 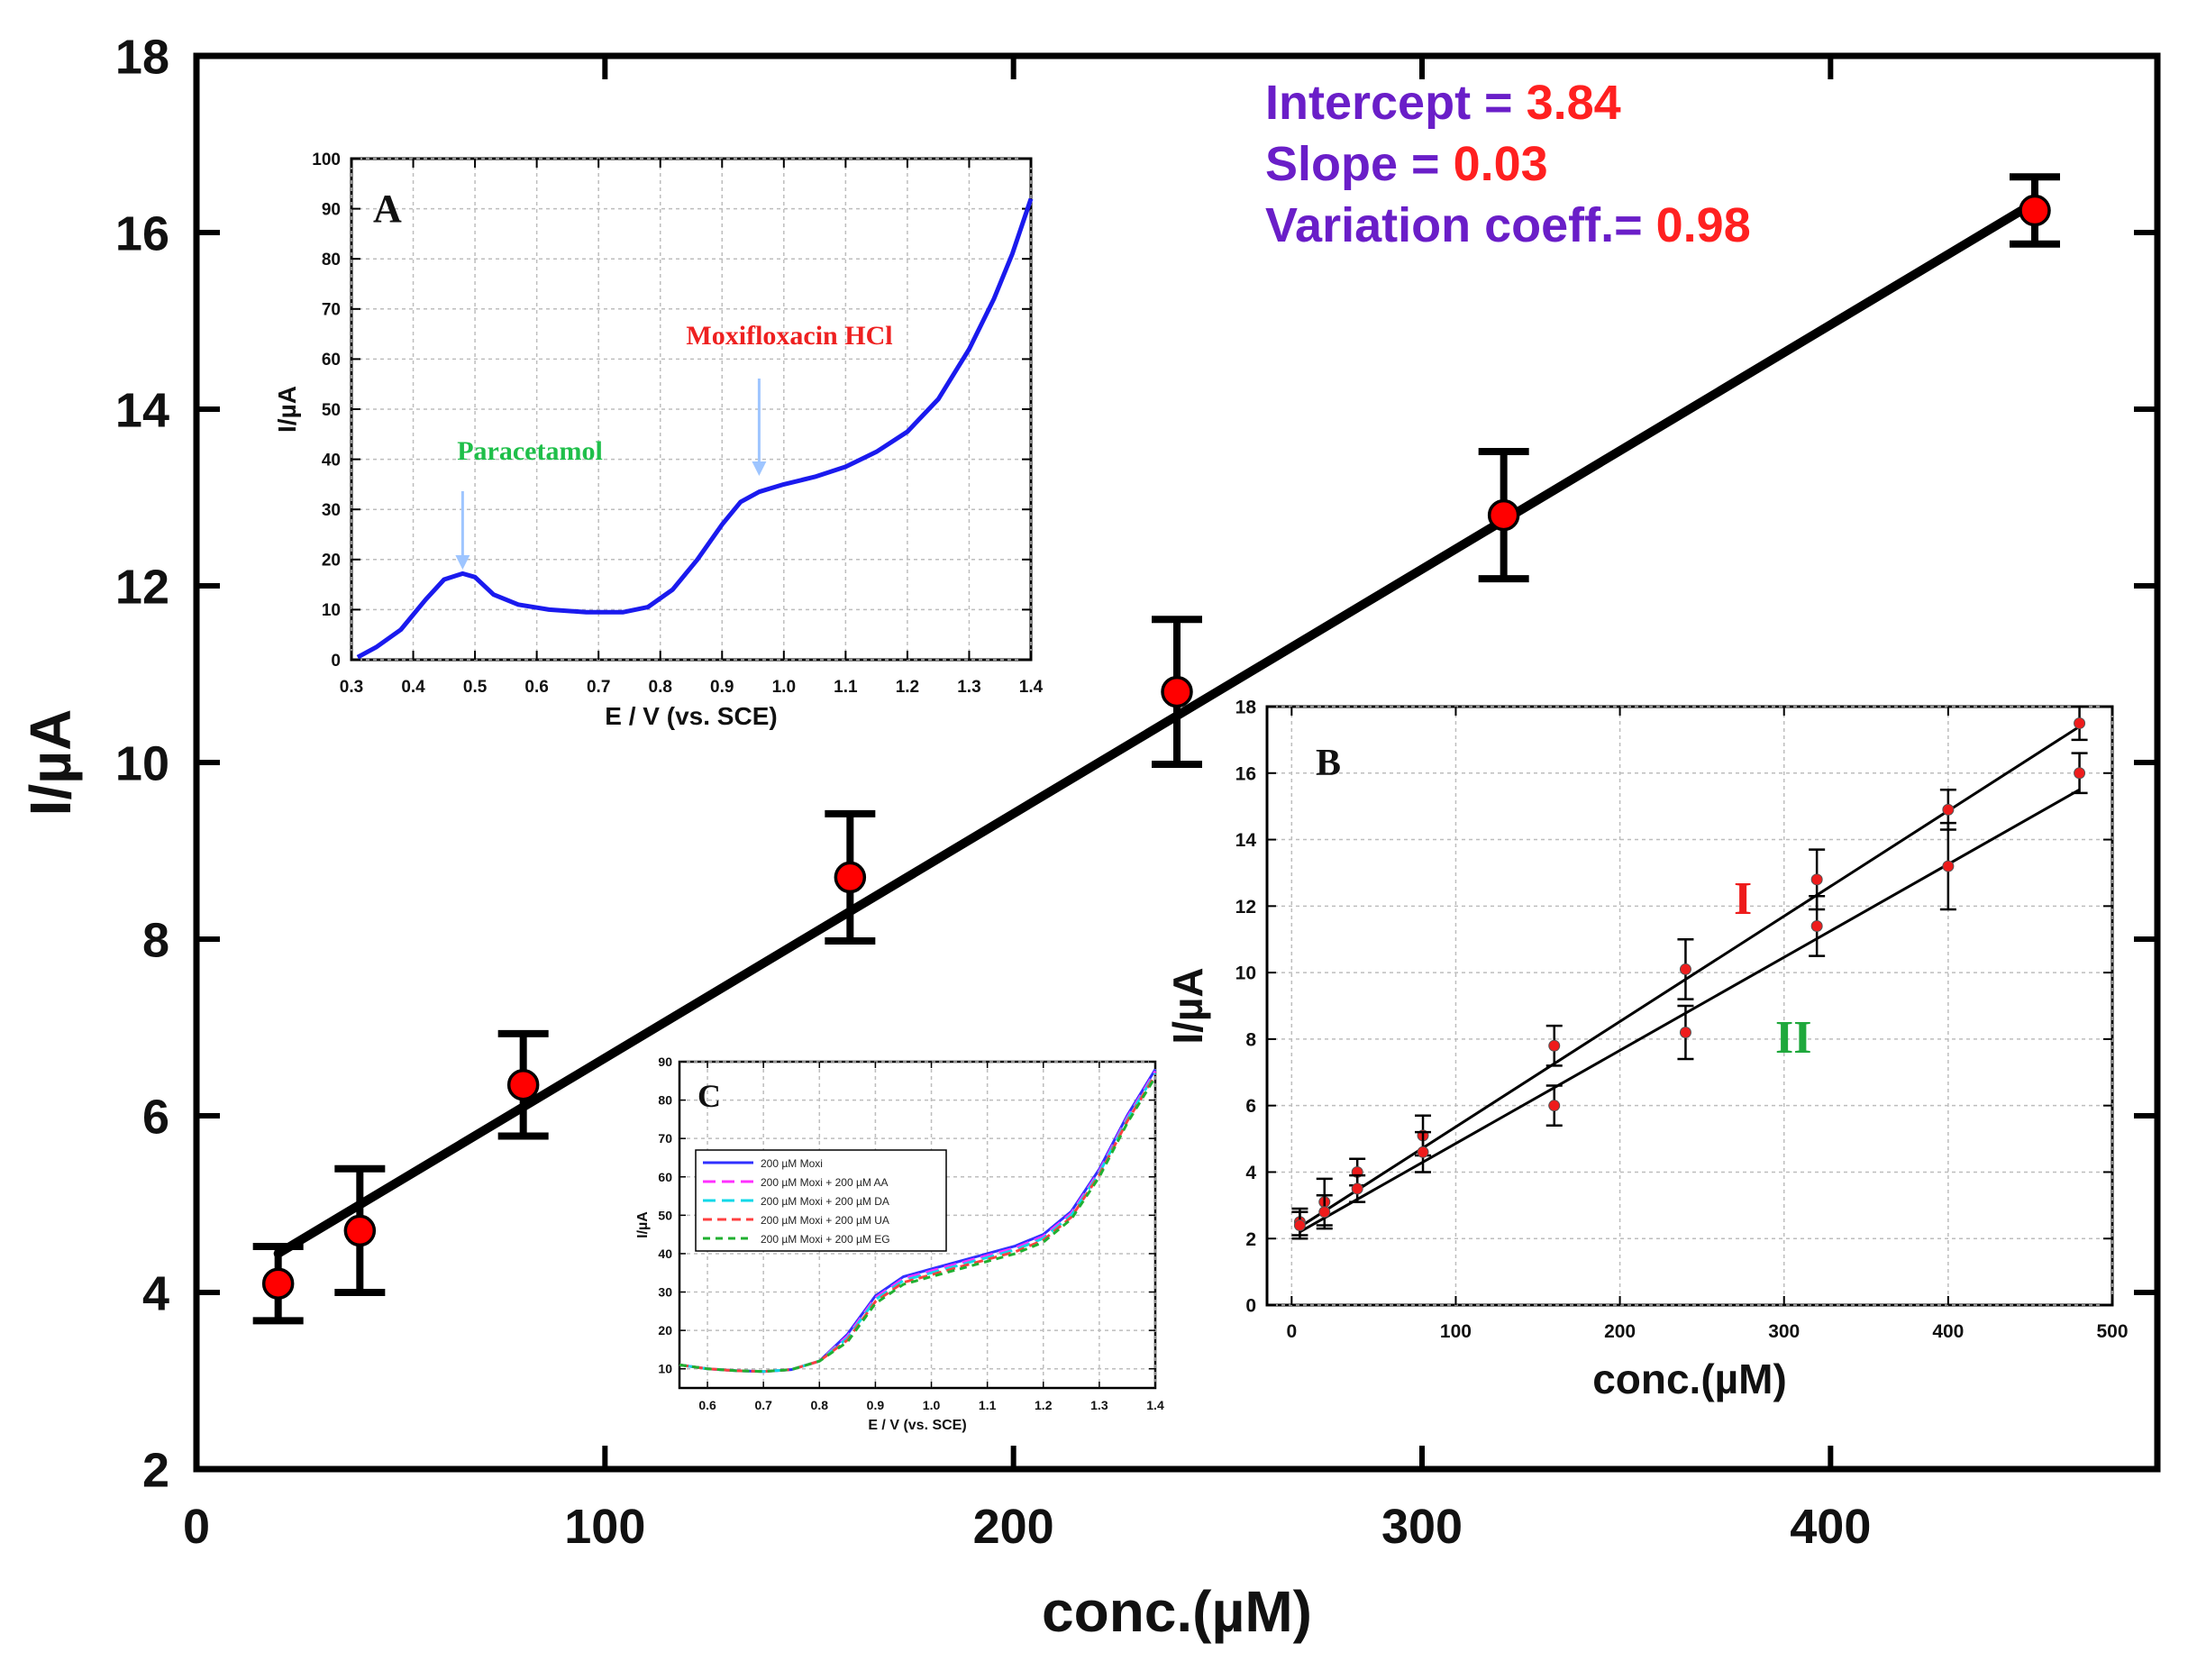 I want to click on inset_c-x-tick-label: 0.8, so click(x=820, y=1405).